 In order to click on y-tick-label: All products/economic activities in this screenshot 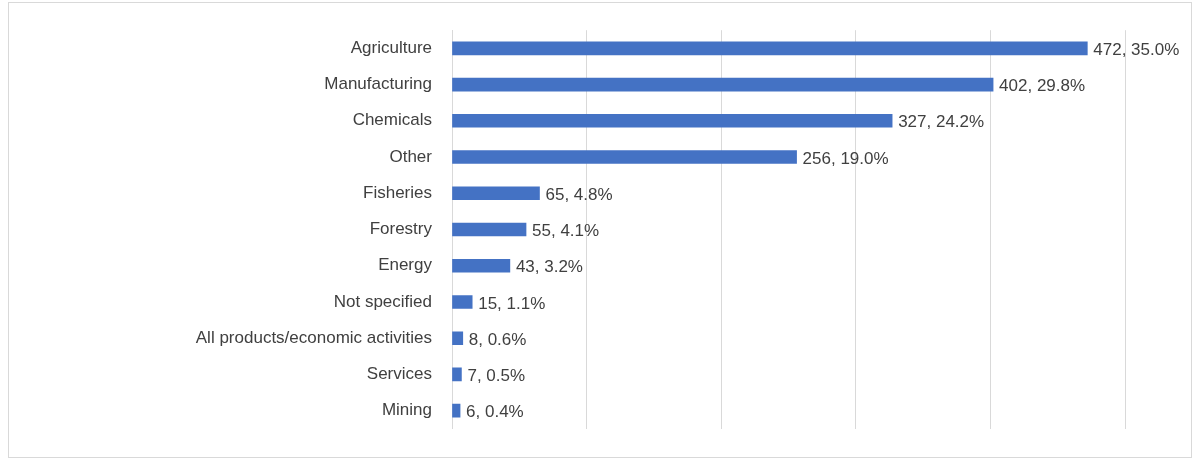, I will do `click(313, 337)`.